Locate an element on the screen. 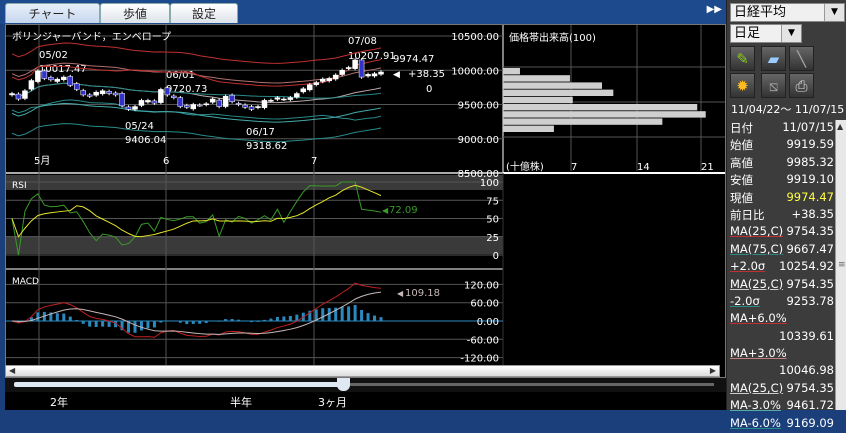  tab-chart: チャート is located at coordinates (52, 13).